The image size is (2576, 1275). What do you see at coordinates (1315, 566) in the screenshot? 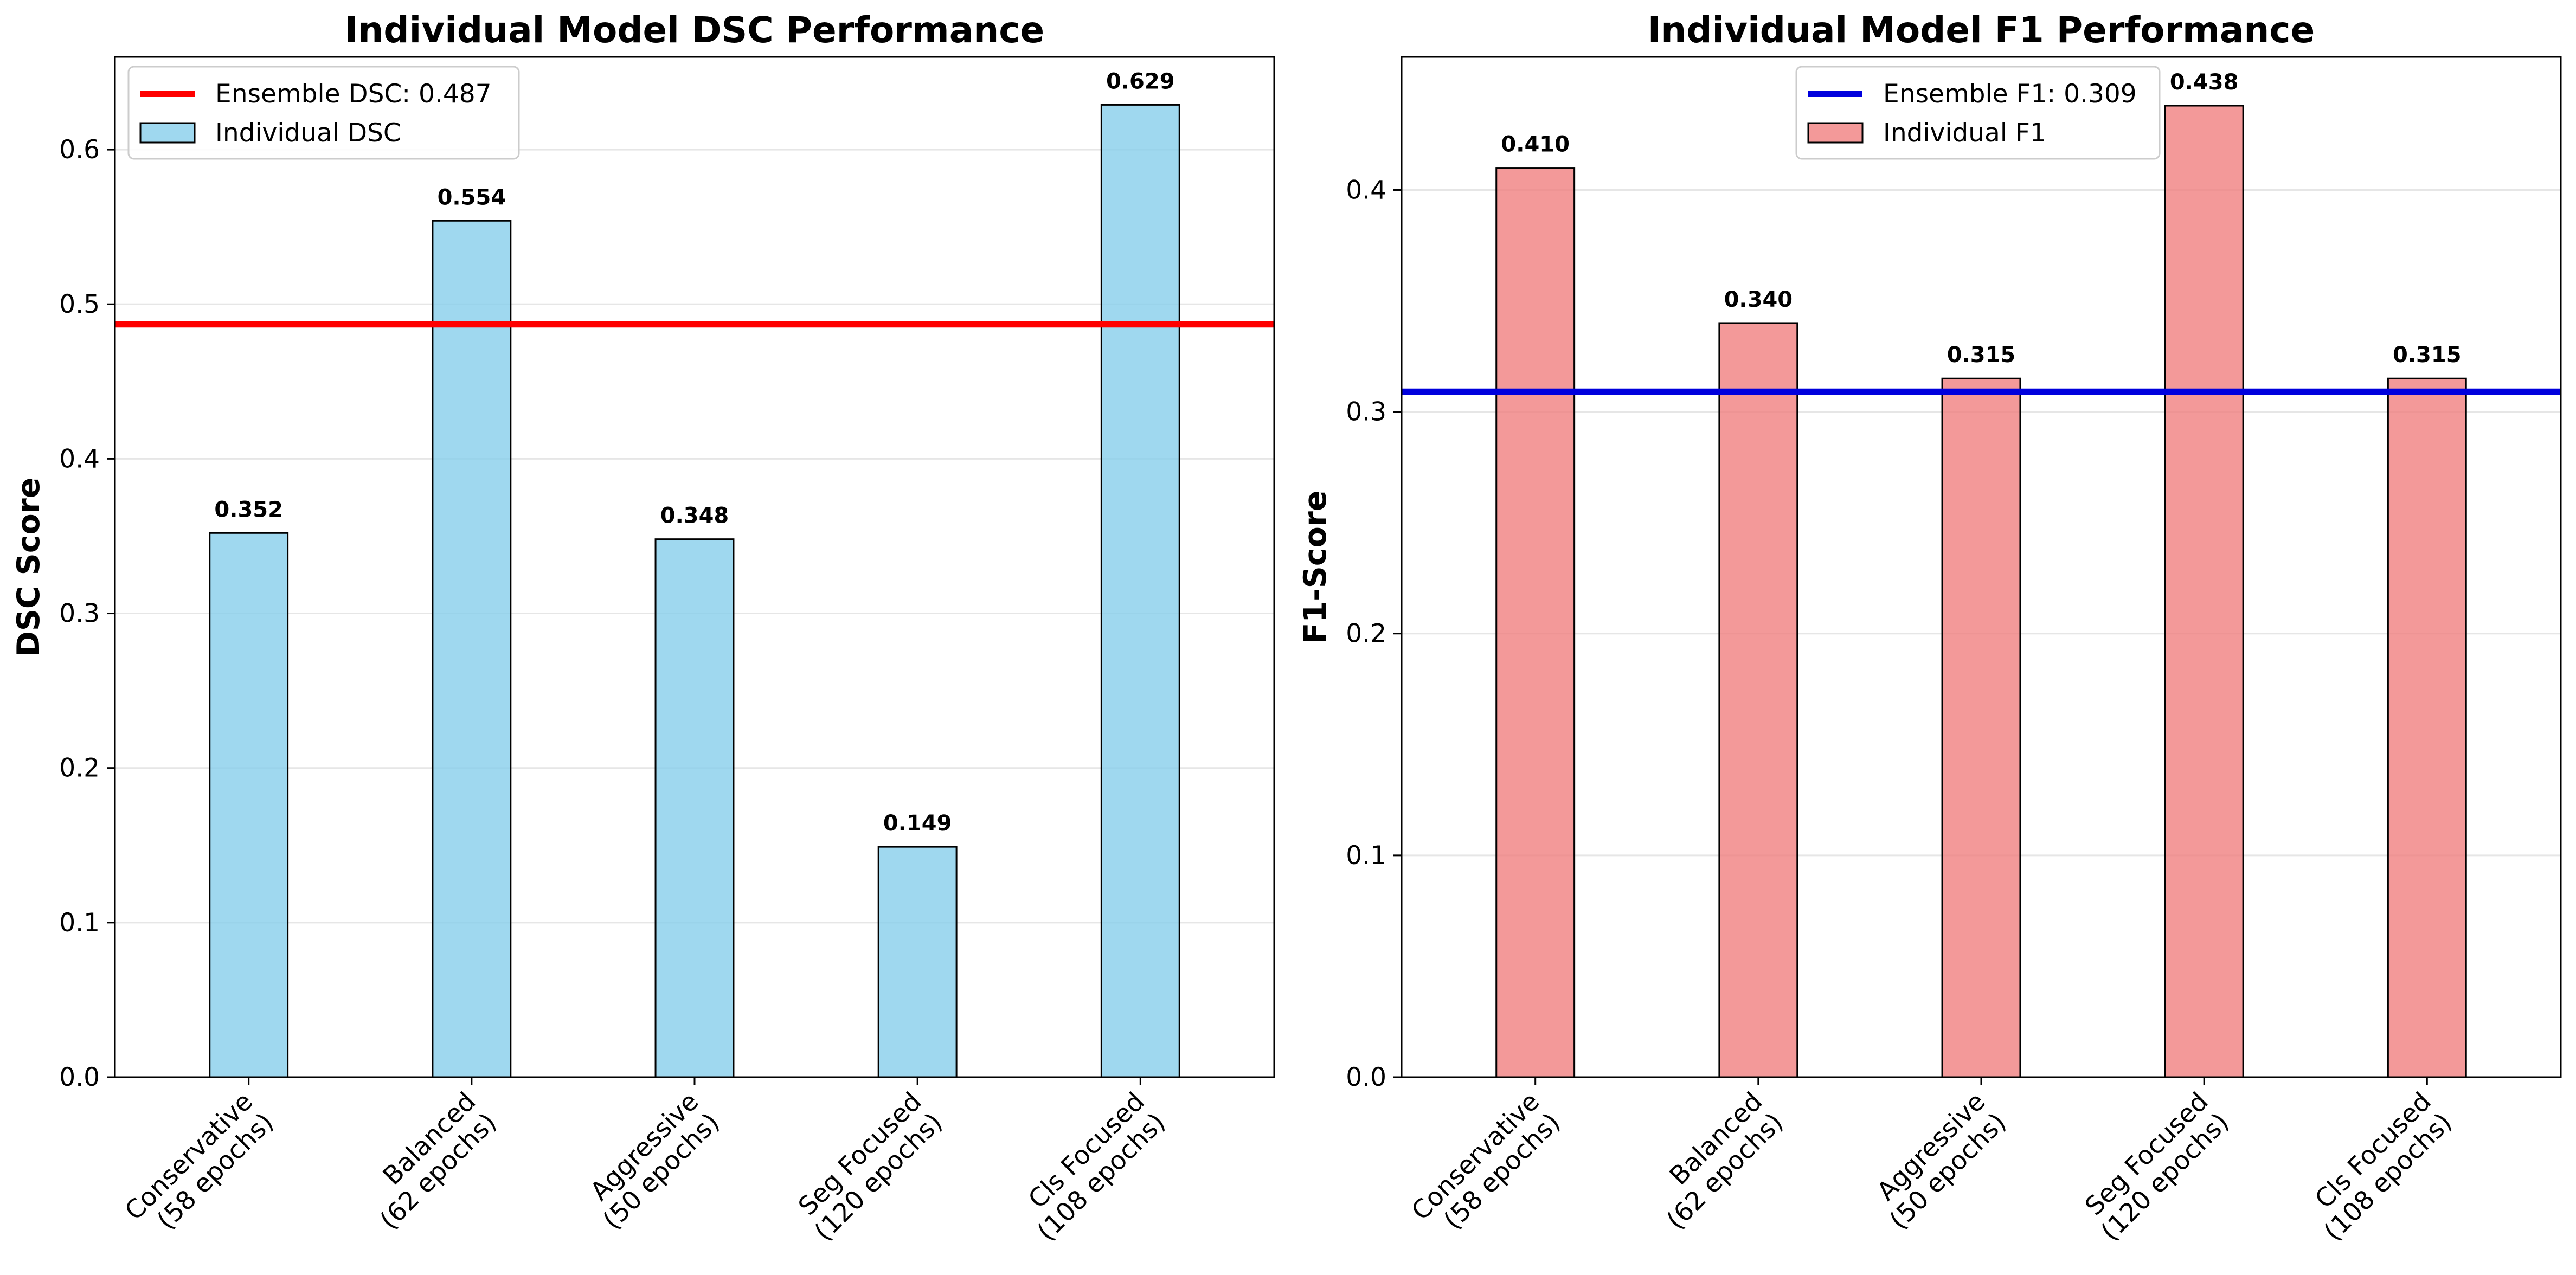
I see `y-axis-label: F1-Score` at bounding box center [1315, 566].